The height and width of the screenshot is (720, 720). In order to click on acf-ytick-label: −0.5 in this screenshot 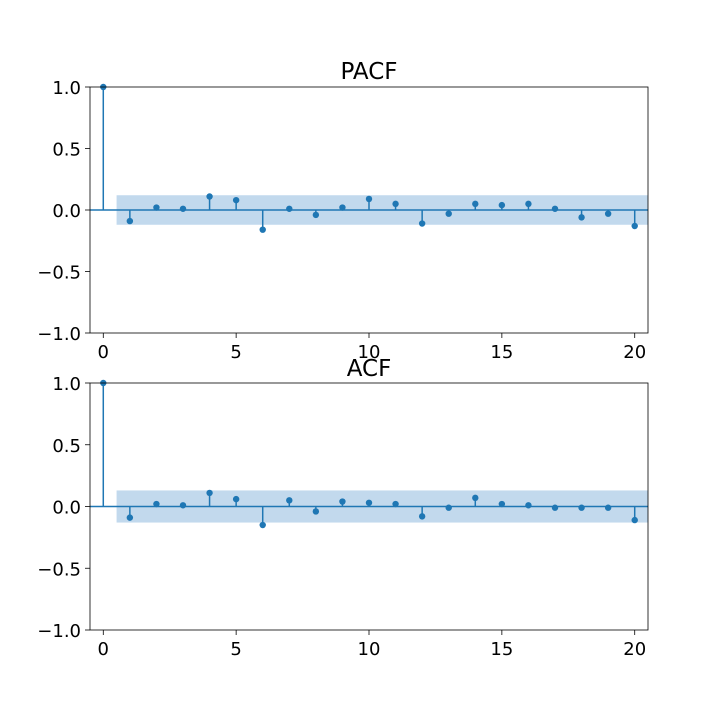, I will do `click(59, 569)`.